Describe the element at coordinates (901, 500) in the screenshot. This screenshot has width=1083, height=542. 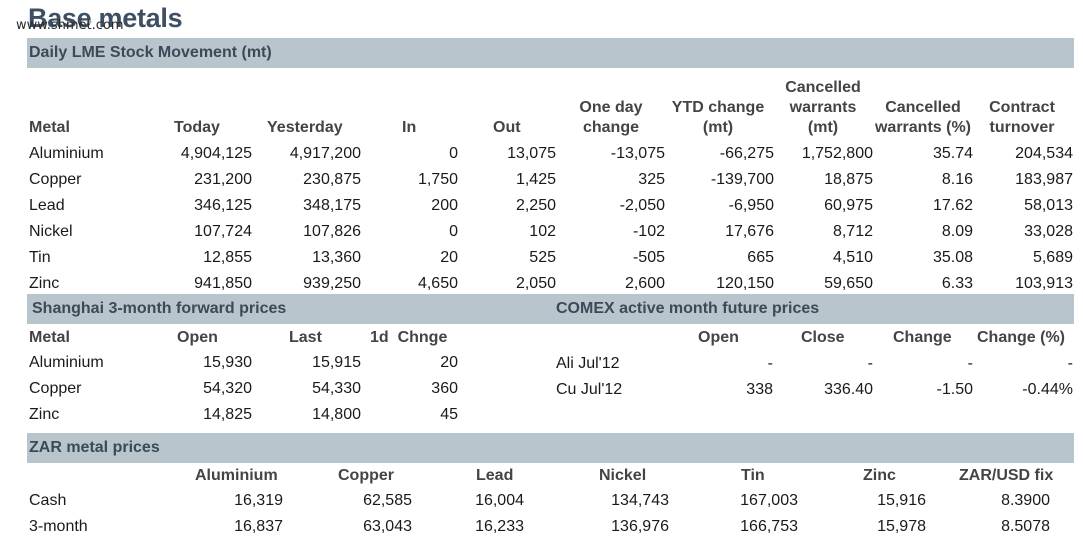
I see `zar-cell: 15,916` at that location.